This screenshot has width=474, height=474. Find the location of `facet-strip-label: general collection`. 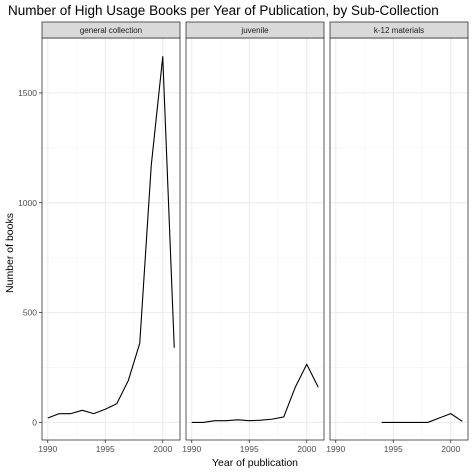

facet-strip-label: general collection is located at coordinates (111, 30).